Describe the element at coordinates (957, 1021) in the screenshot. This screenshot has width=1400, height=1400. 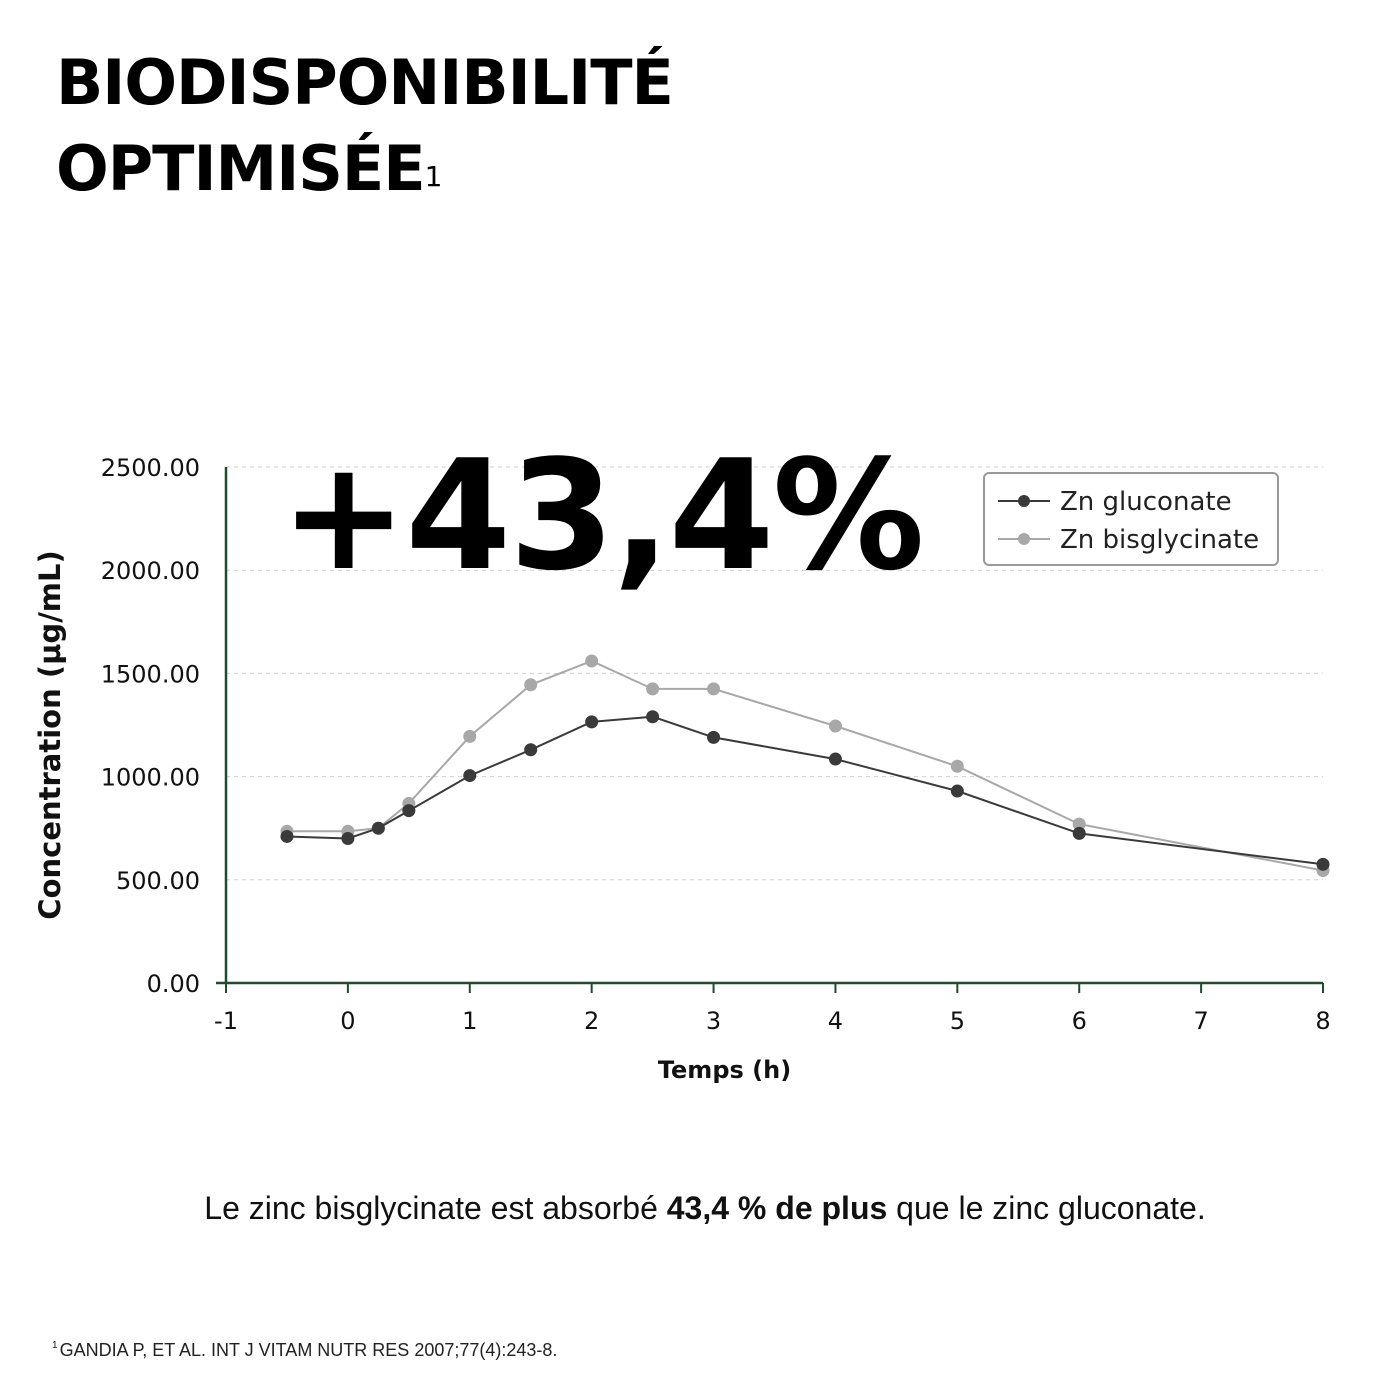
I see `x-tick-label: 5` at that location.